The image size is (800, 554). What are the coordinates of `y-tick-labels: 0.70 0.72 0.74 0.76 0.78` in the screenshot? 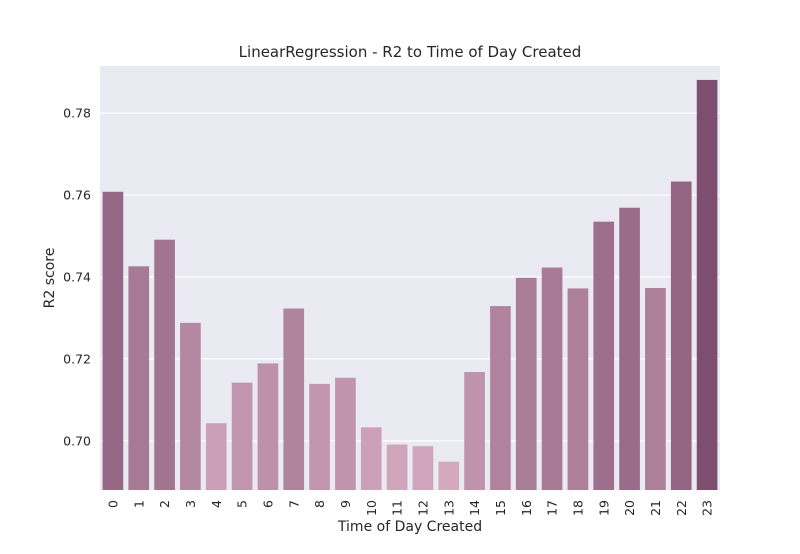 It's located at (77, 277).